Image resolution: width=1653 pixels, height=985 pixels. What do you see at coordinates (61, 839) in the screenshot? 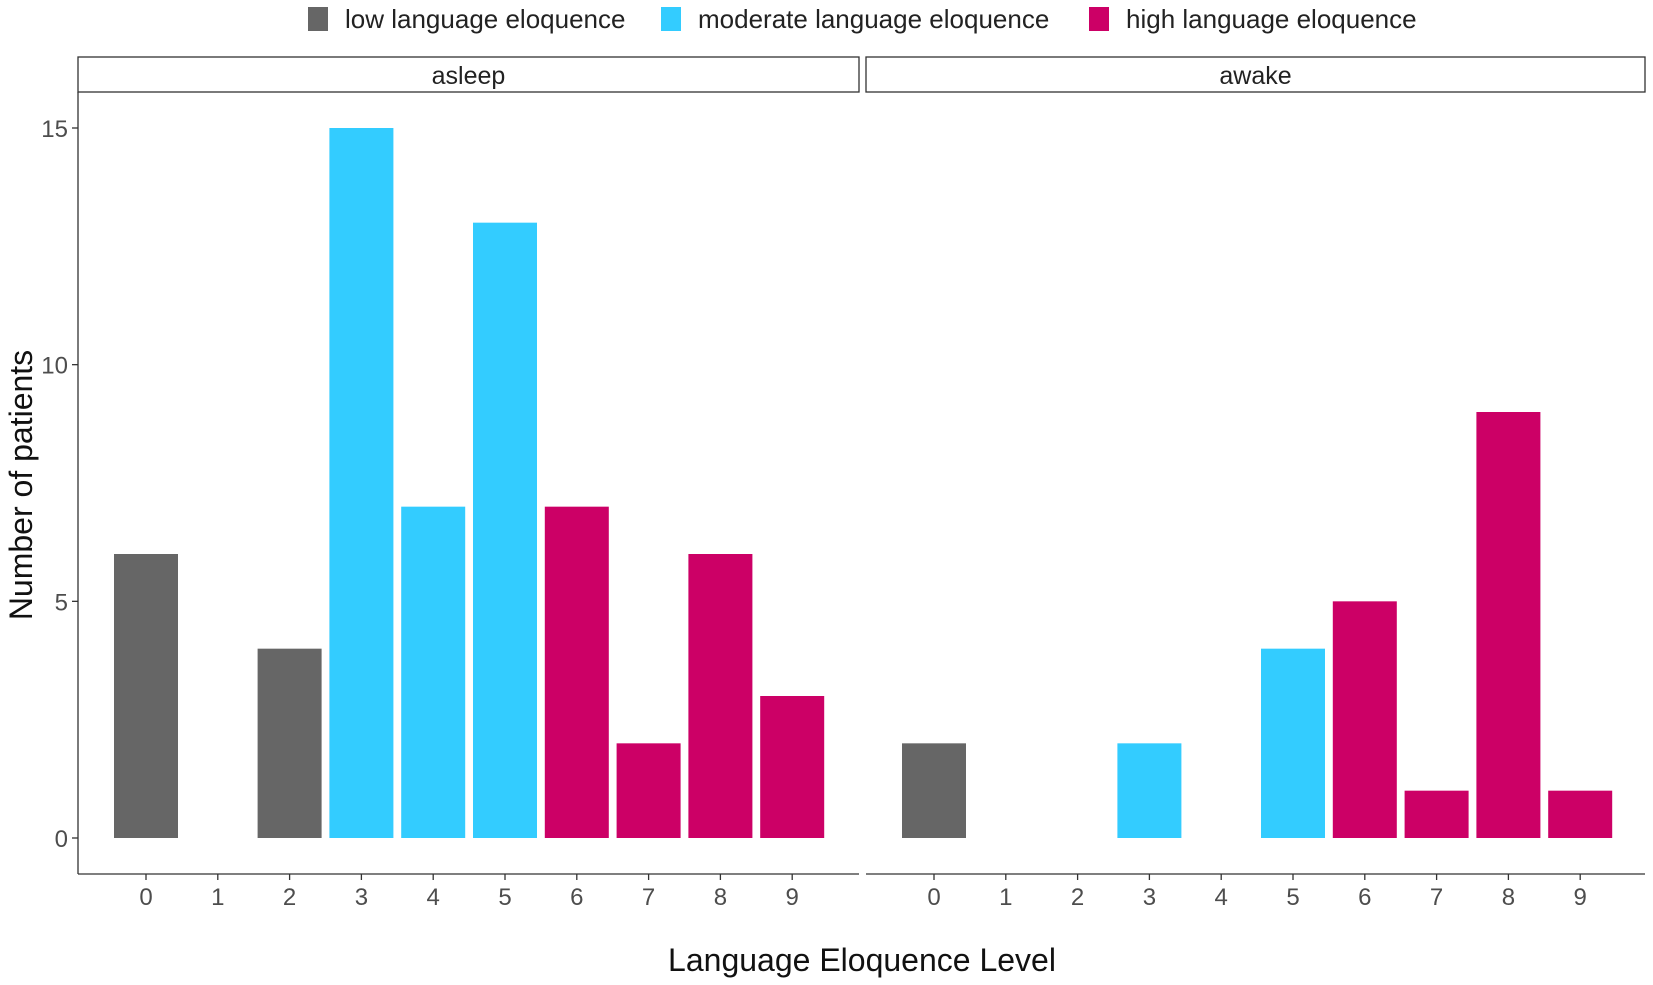
I see `y-tick-label: 0` at bounding box center [61, 839].